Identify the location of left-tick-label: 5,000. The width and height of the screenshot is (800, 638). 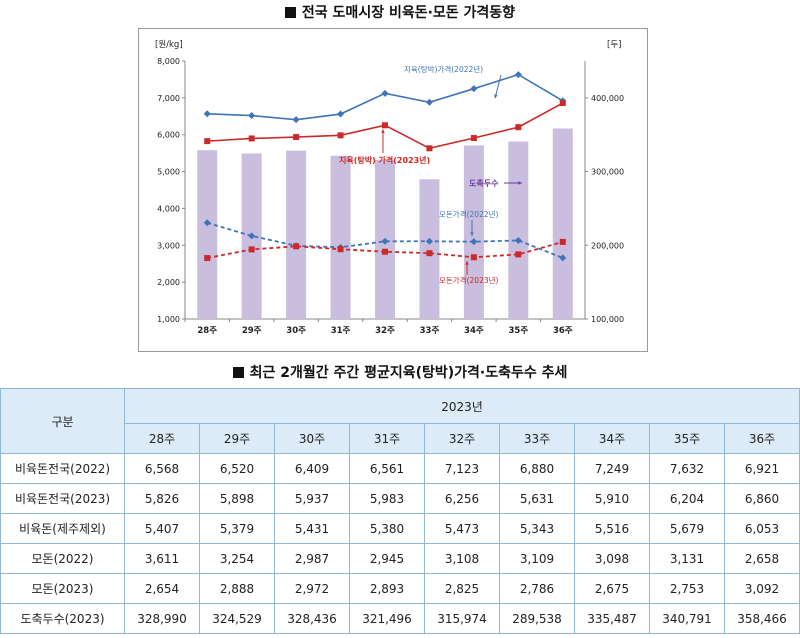
(168, 172).